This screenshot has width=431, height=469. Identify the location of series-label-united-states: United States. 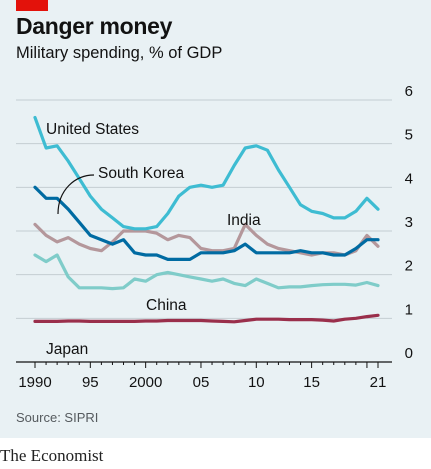
(92, 129).